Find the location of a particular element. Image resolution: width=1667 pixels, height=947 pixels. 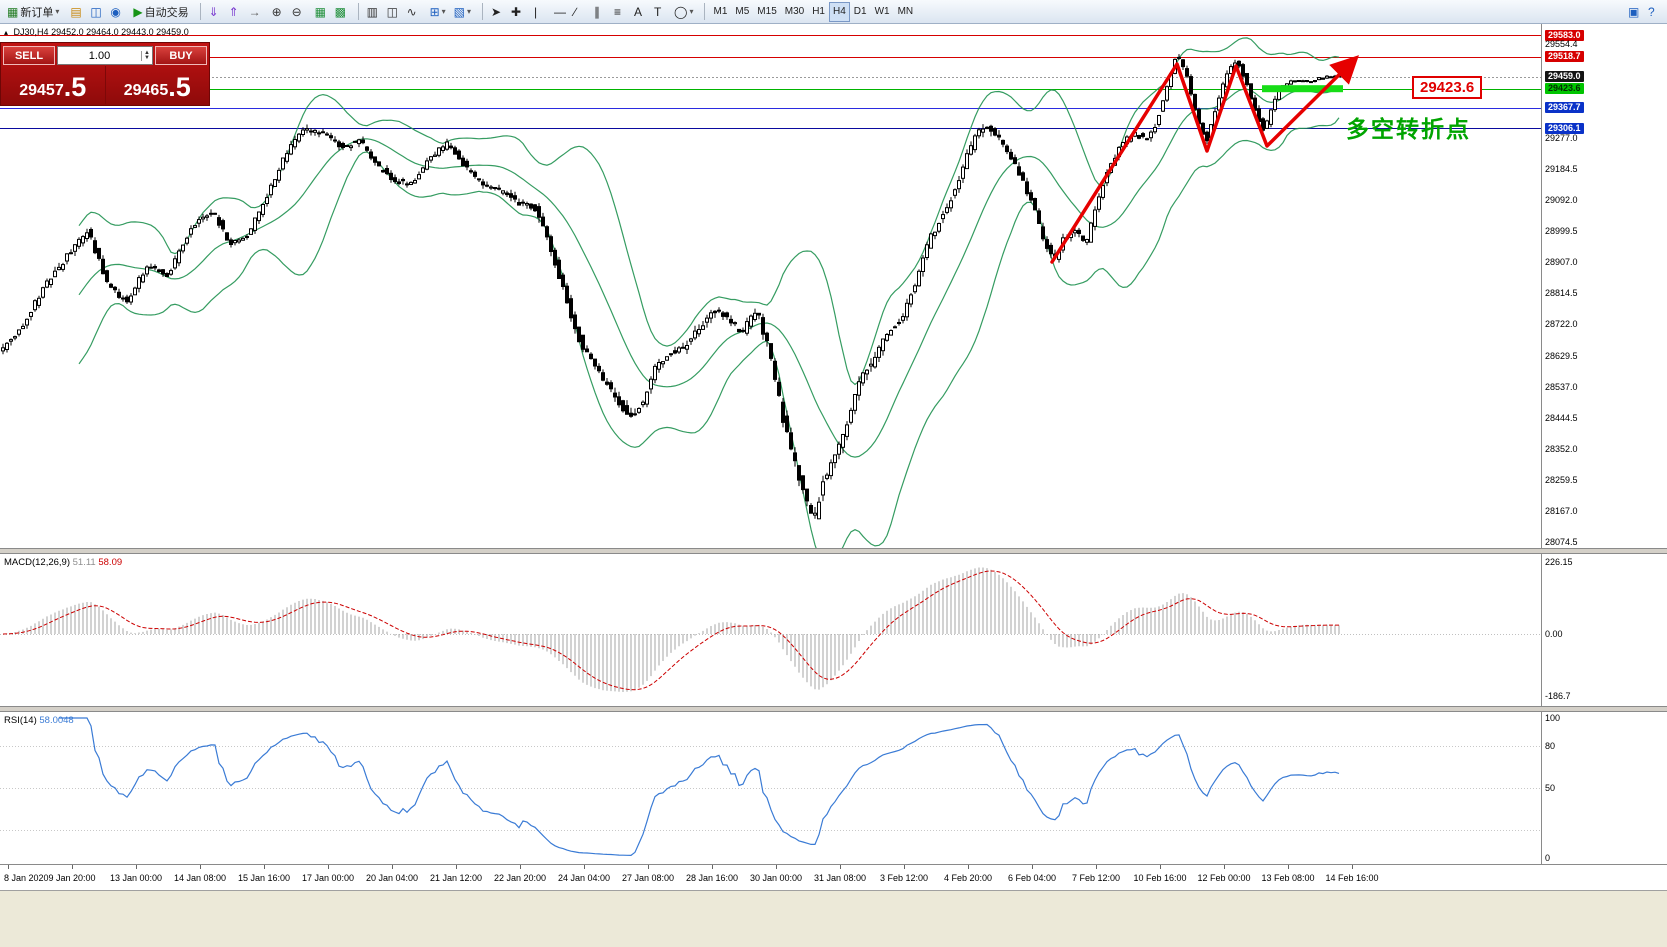

sell-price: 29457.5 is located at coordinates (53, 85).